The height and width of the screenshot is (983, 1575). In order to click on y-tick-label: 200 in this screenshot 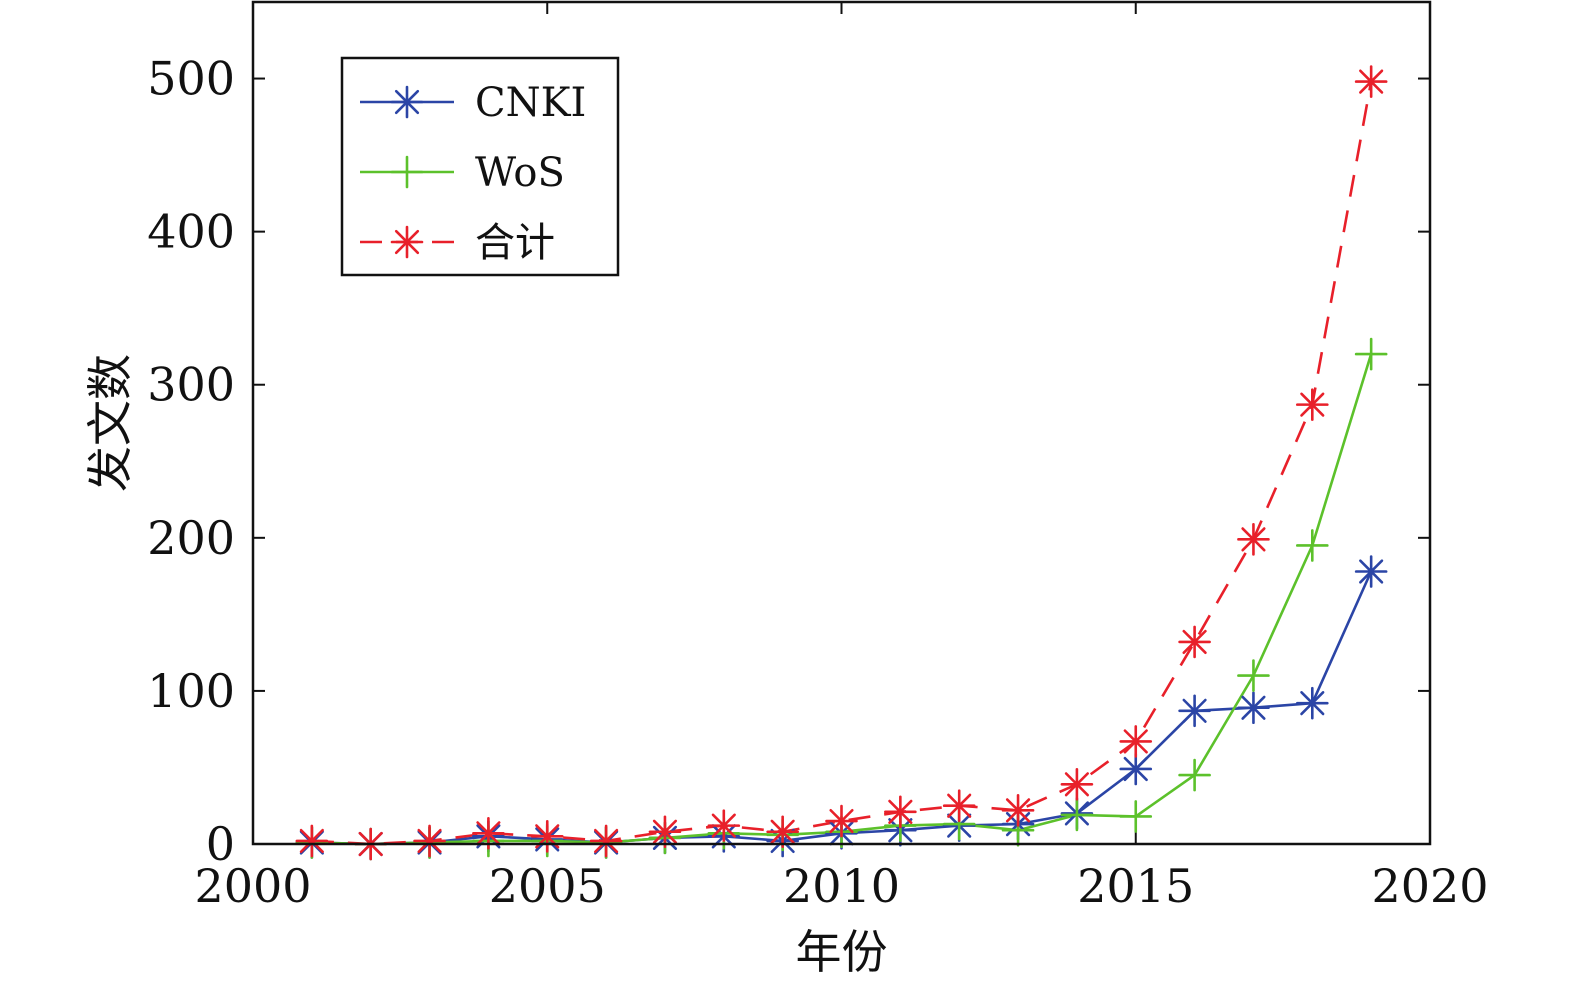, I will do `click(191, 538)`.